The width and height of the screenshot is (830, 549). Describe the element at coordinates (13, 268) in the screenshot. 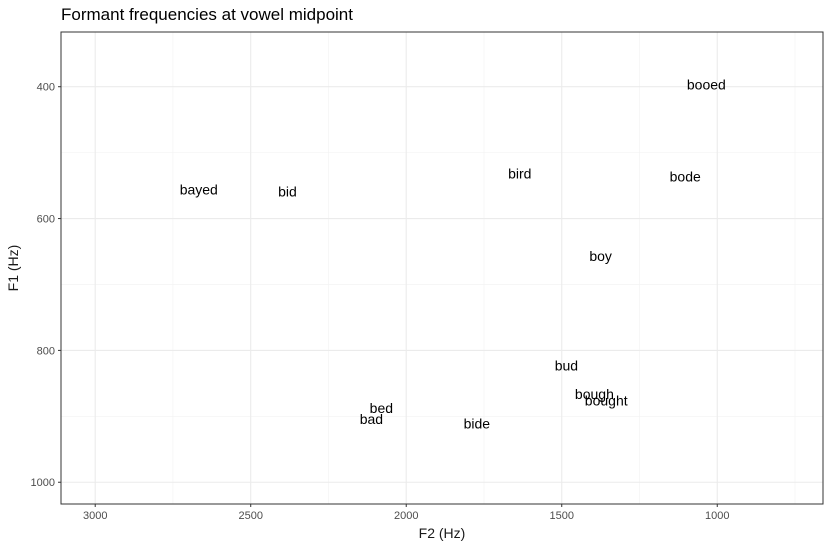

I see `y-axis-title: F1 (Hz)` at that location.